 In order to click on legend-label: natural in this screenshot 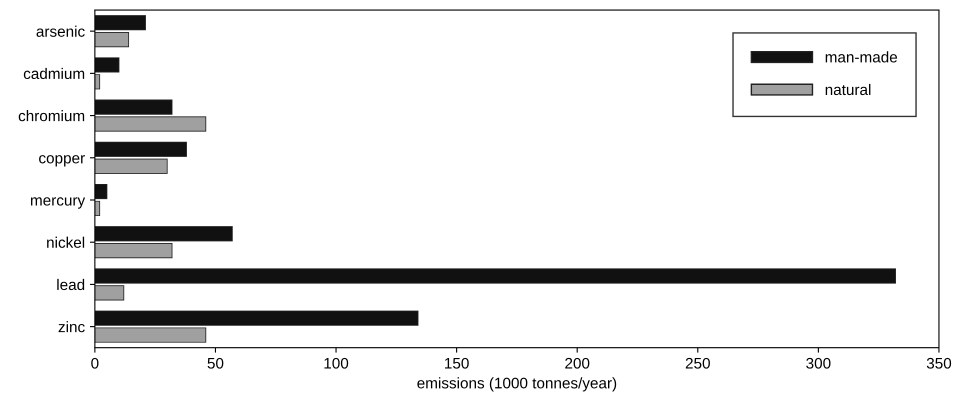, I will do `click(848, 90)`.